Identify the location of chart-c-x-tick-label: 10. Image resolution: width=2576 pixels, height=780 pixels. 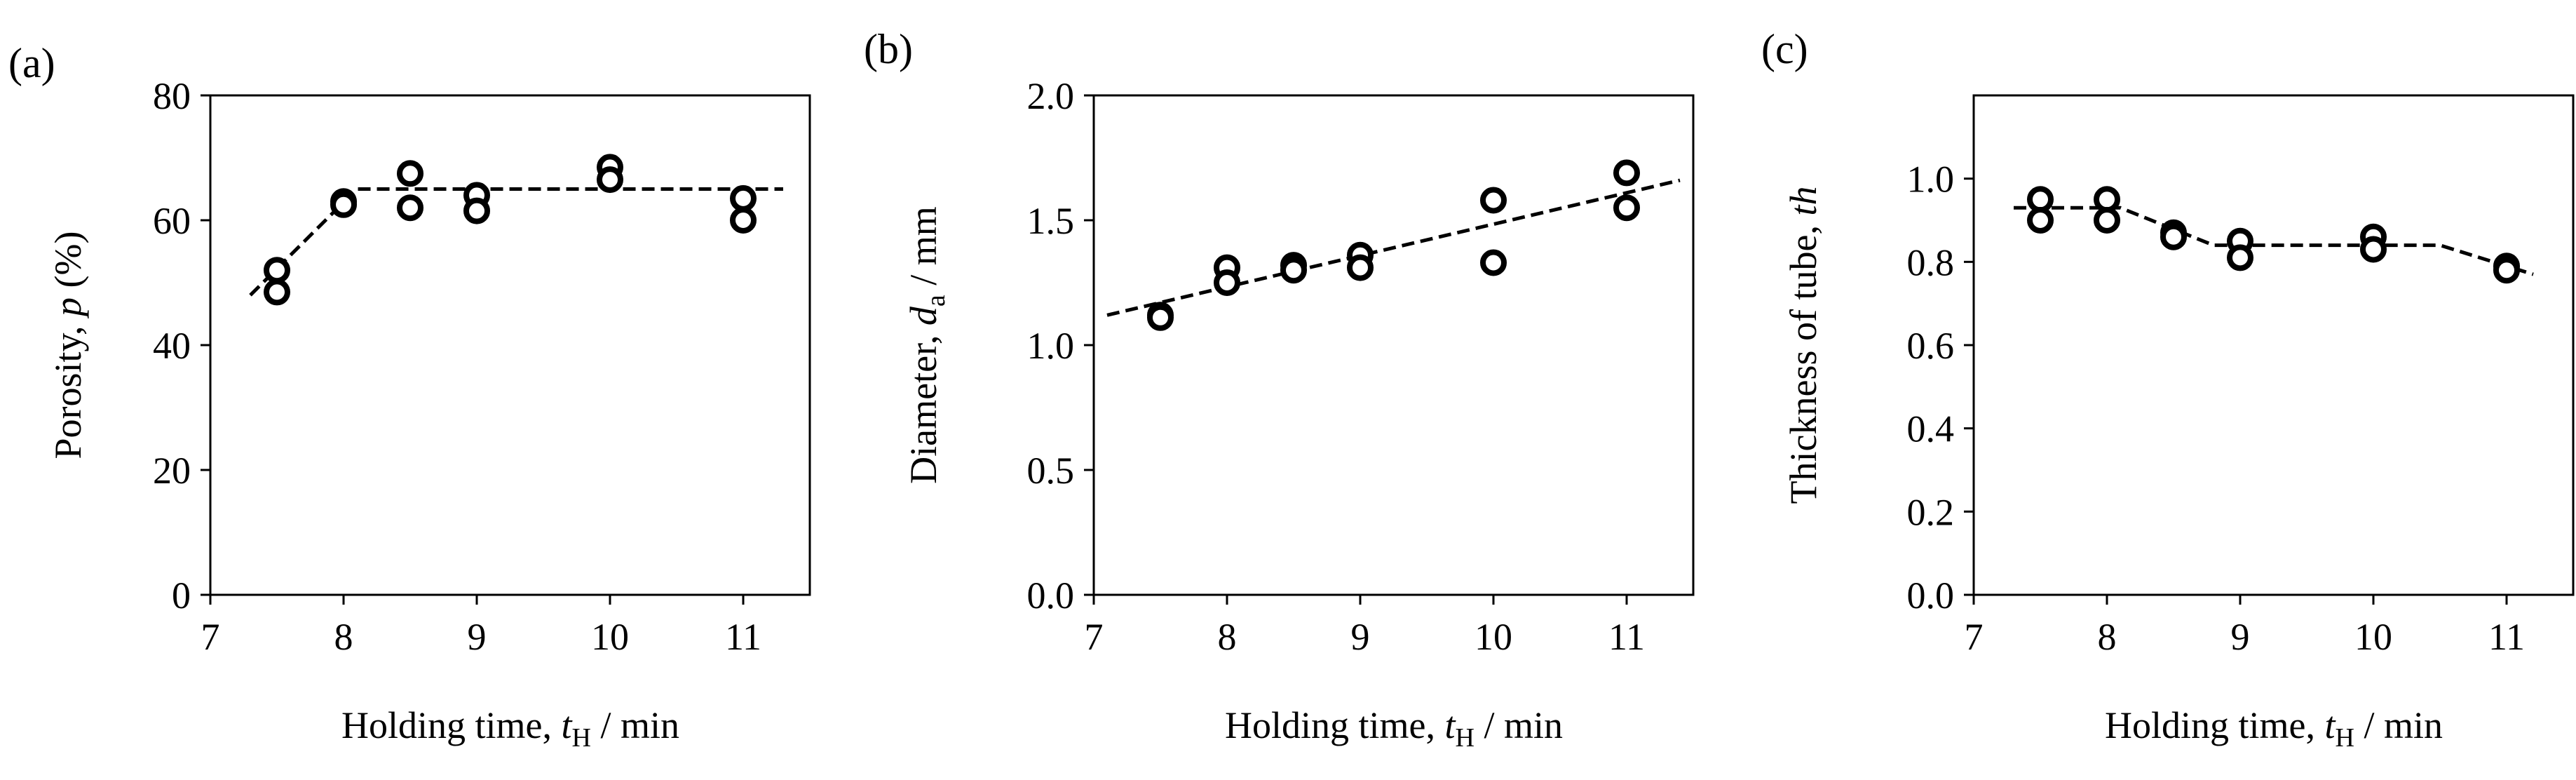
(2373, 637).